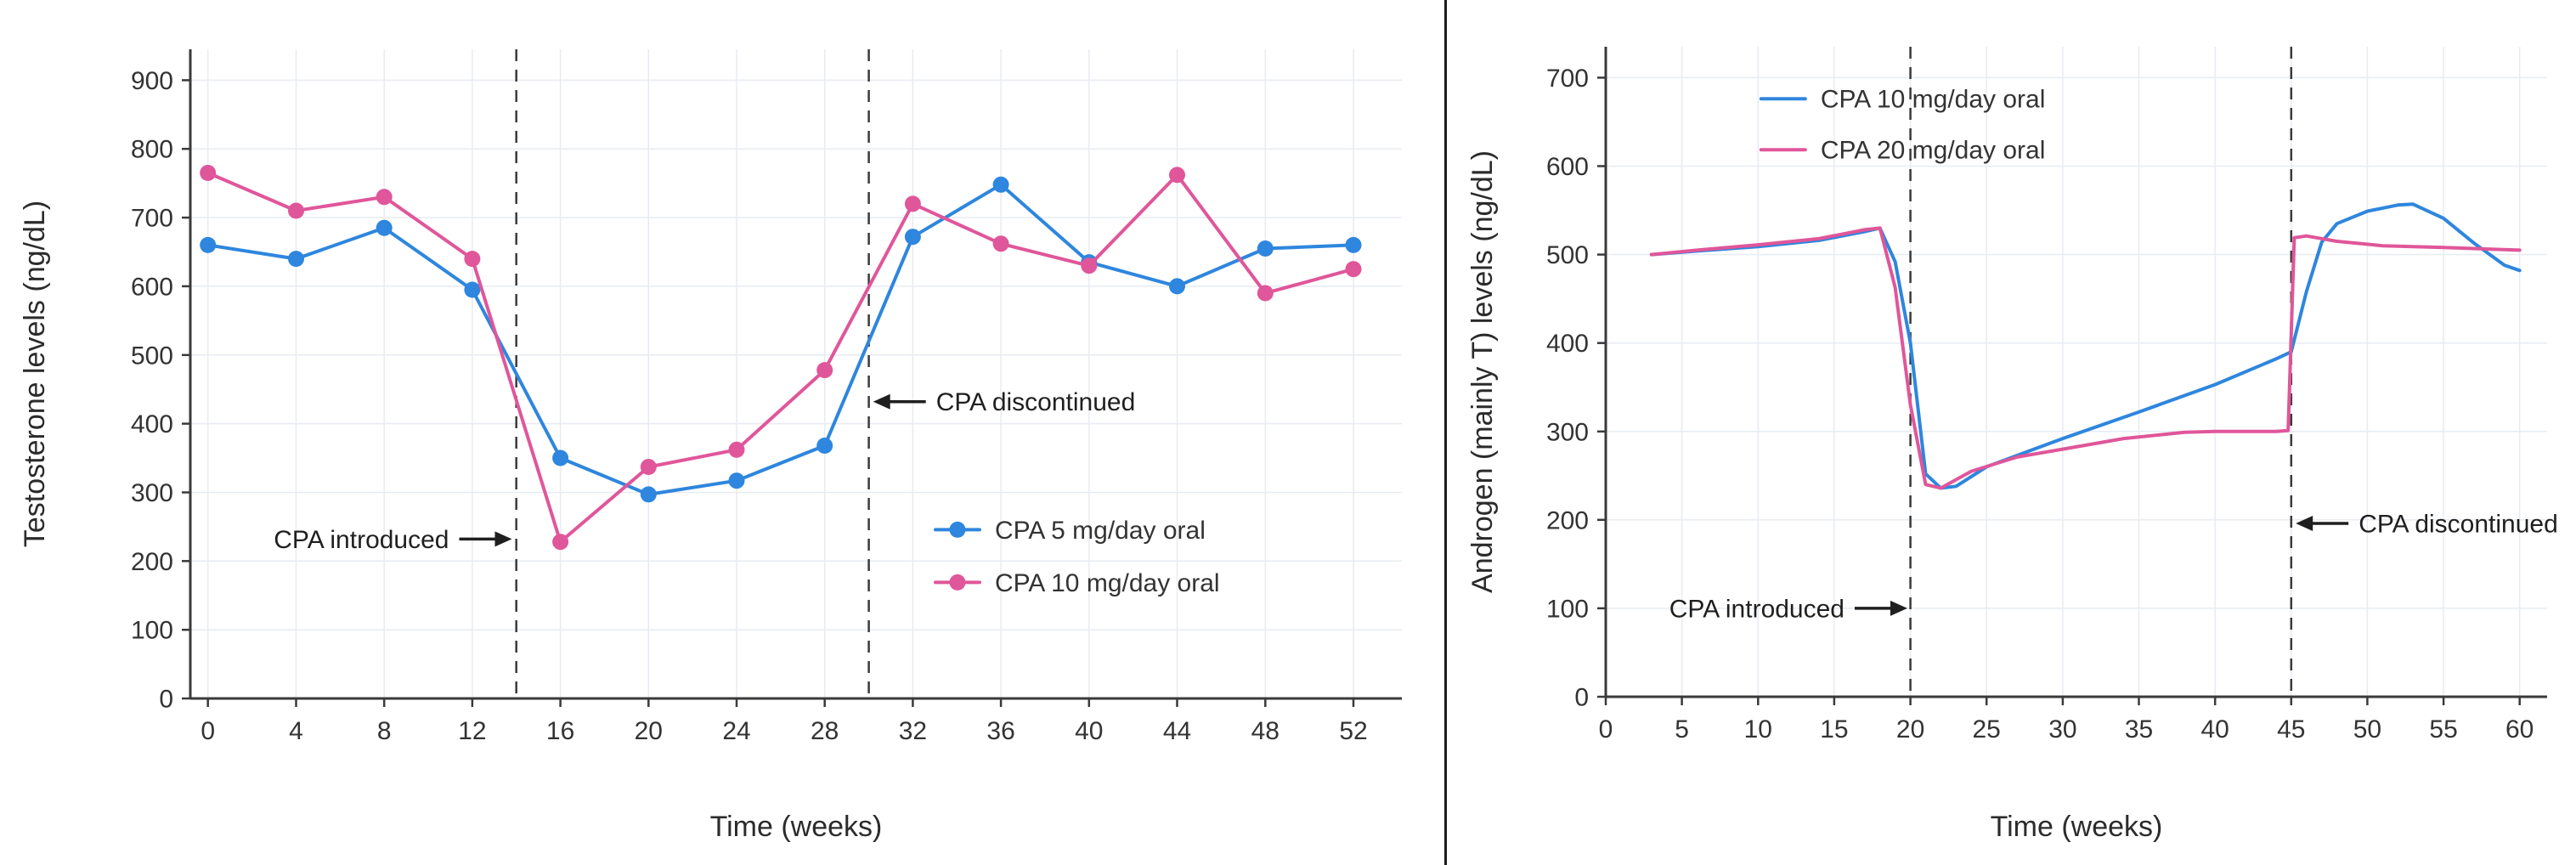 This screenshot has width=2576, height=865. What do you see at coordinates (2291, 729) in the screenshot?
I see `x-tick-label: 45` at bounding box center [2291, 729].